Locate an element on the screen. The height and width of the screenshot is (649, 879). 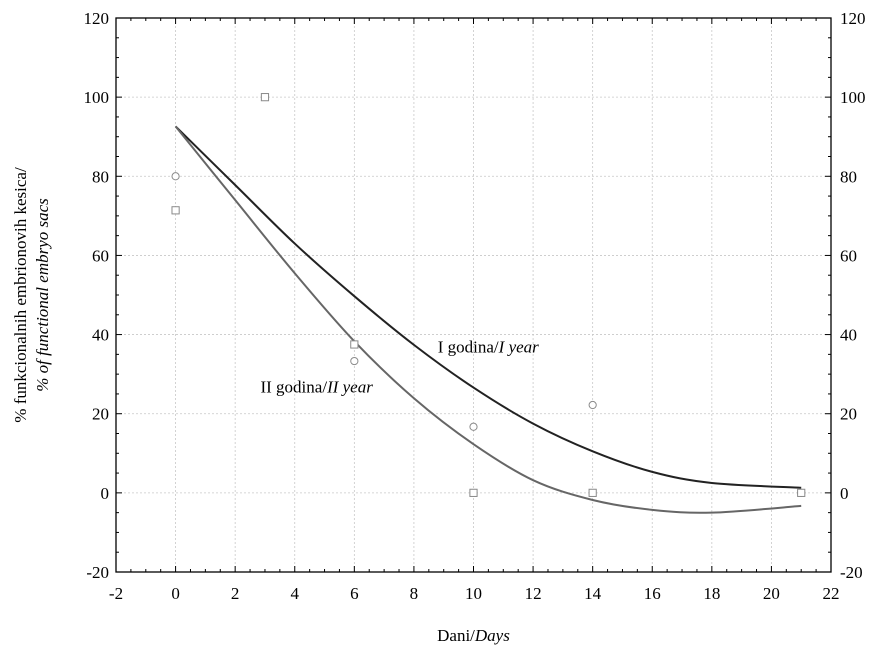
y-tick-label-left: 60 is located at coordinates (100, 255).